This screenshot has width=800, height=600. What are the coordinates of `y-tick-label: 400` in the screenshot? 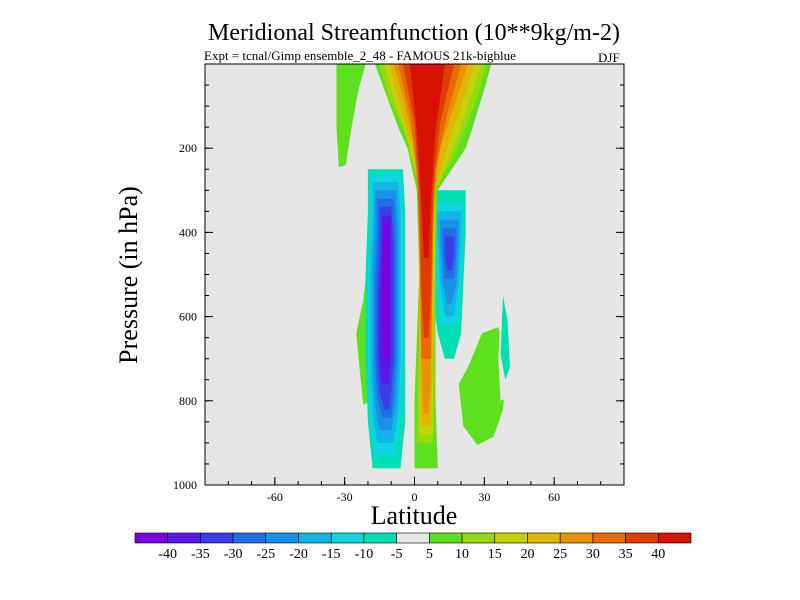 It's located at (188, 232).